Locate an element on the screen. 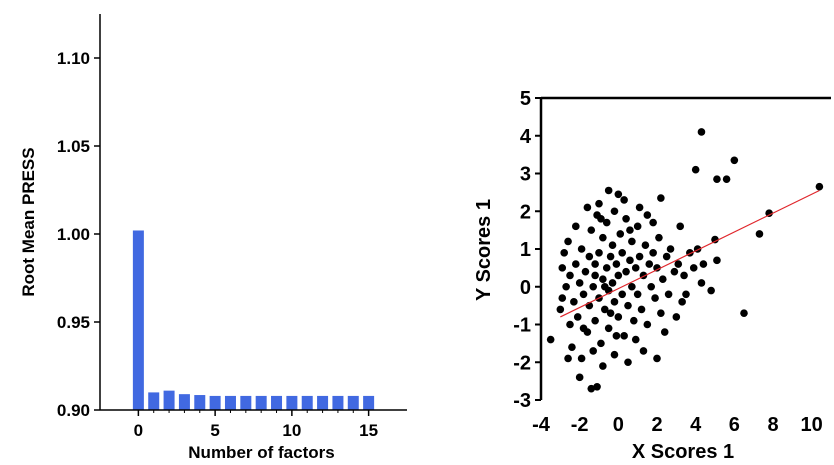 The width and height of the screenshot is (834, 465). y-tick-label: -2 is located at coordinates (522, 363).